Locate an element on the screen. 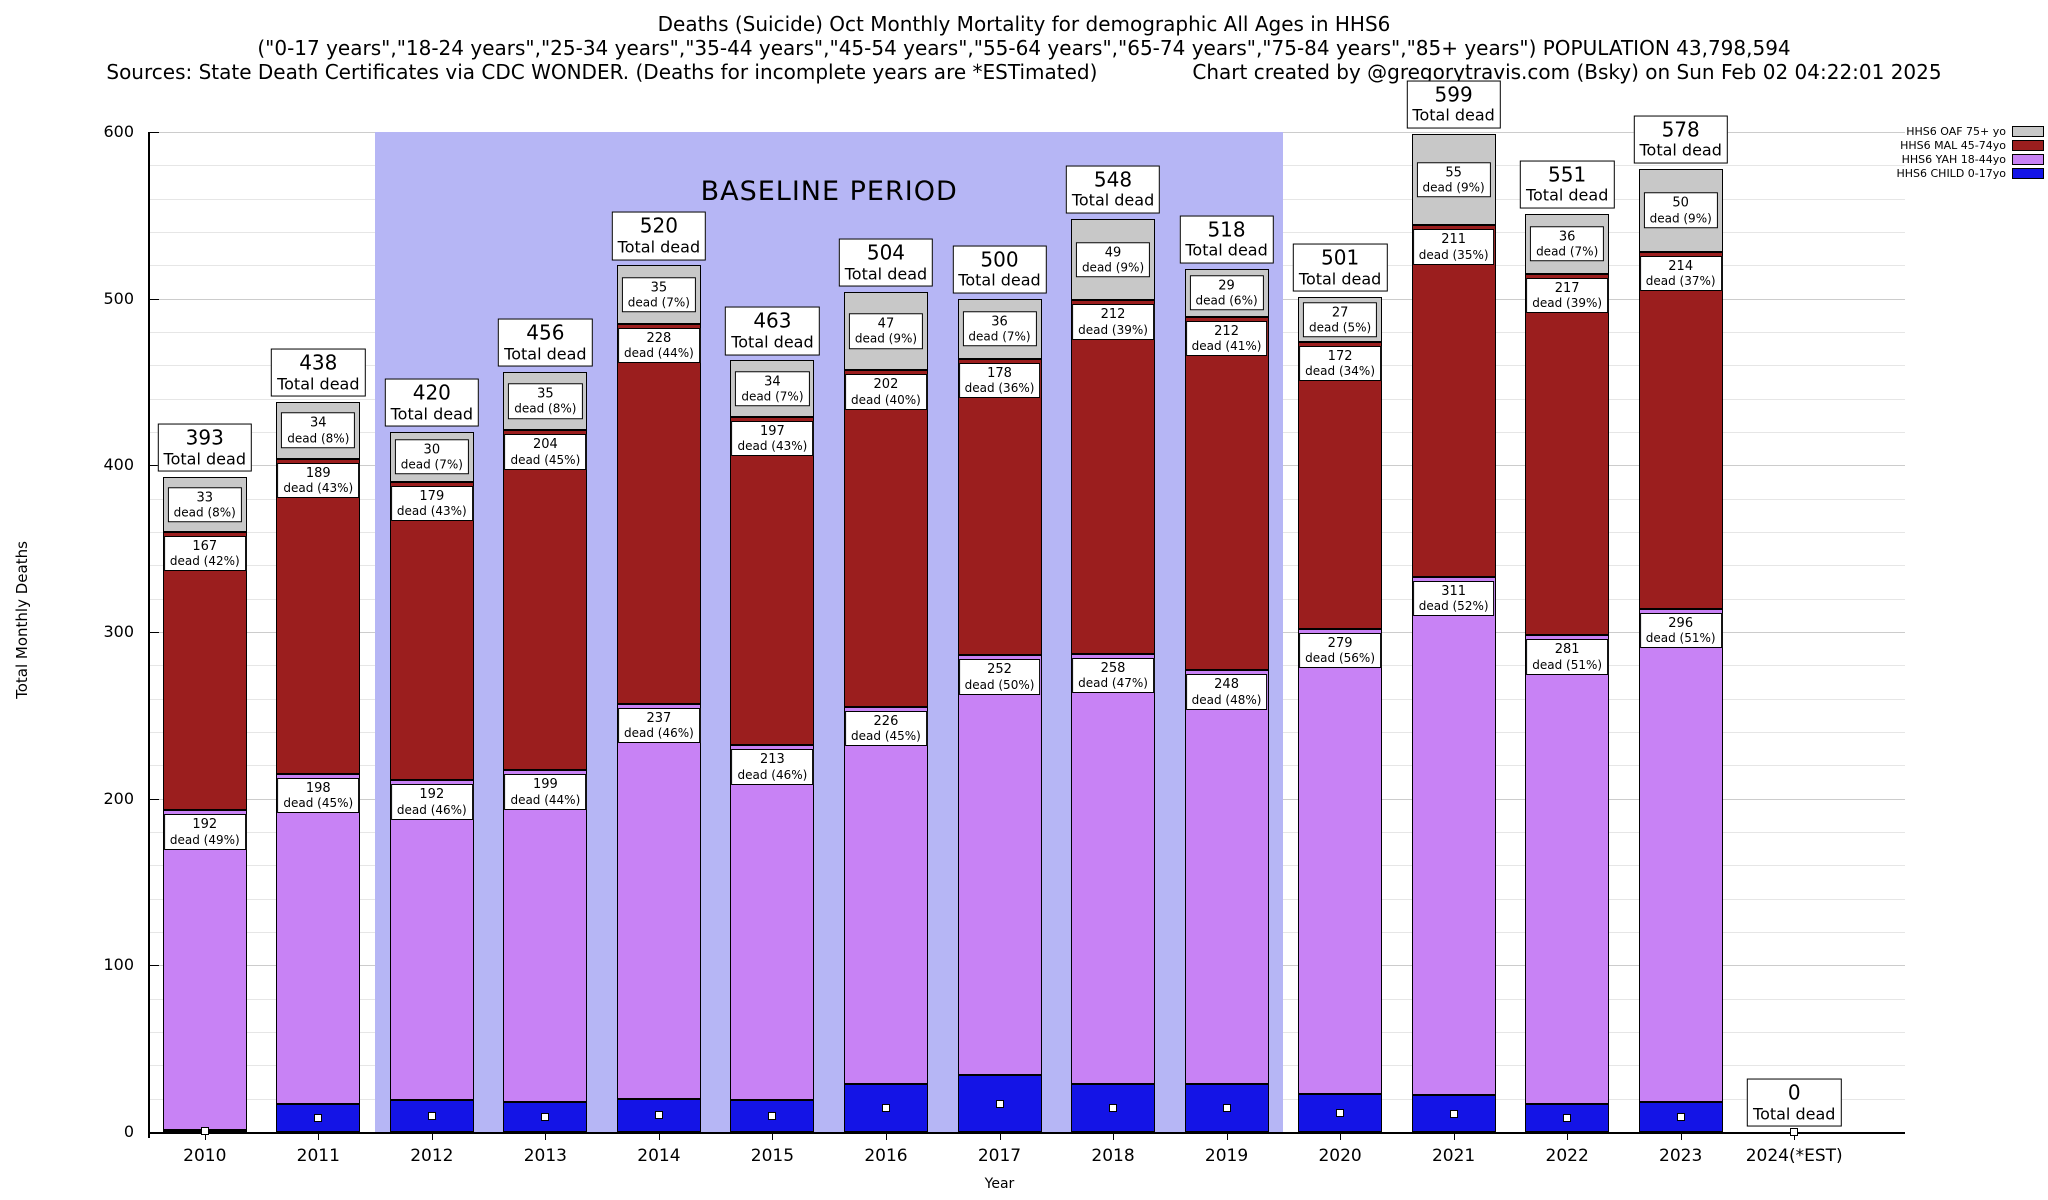  bar-segment-mal-2023 is located at coordinates (1680, 430).